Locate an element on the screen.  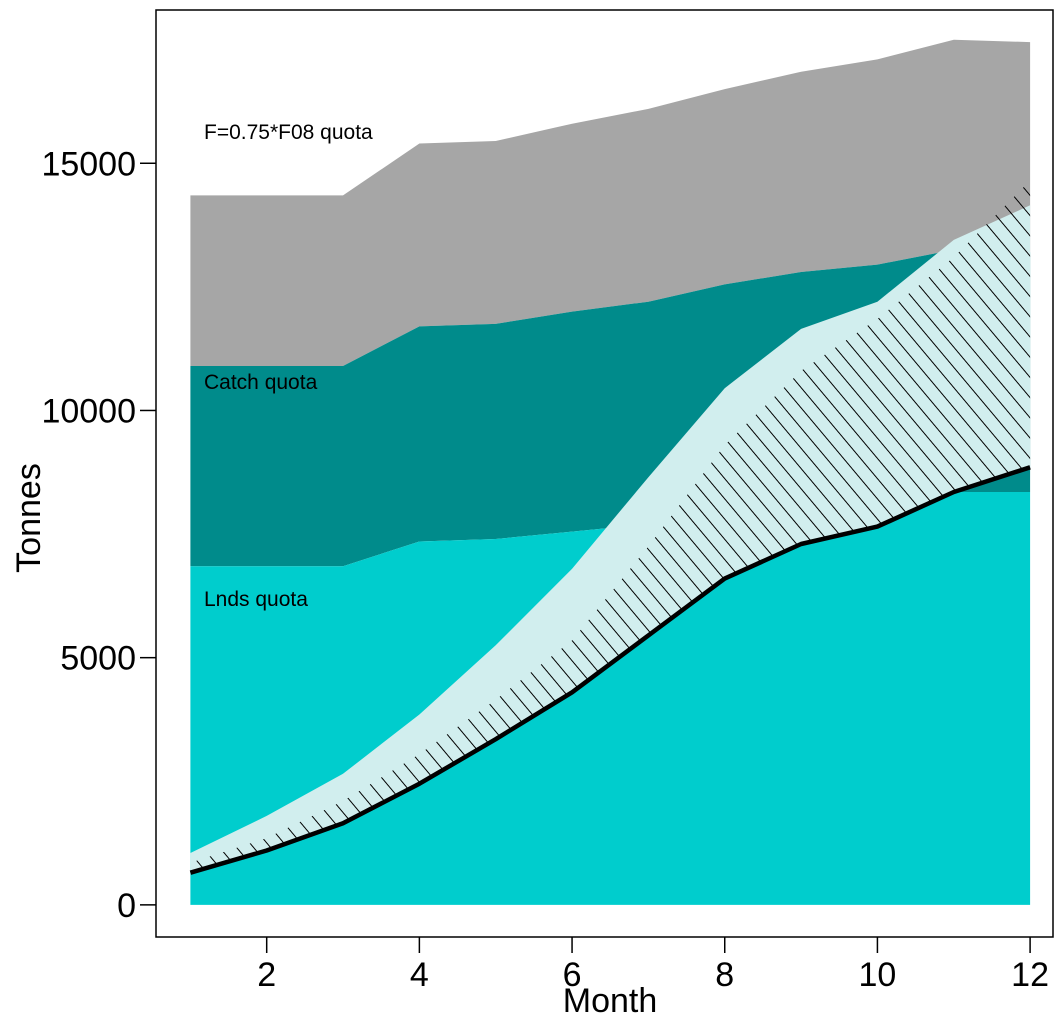
y-tick-label: 5000 is located at coordinates (98, 659).